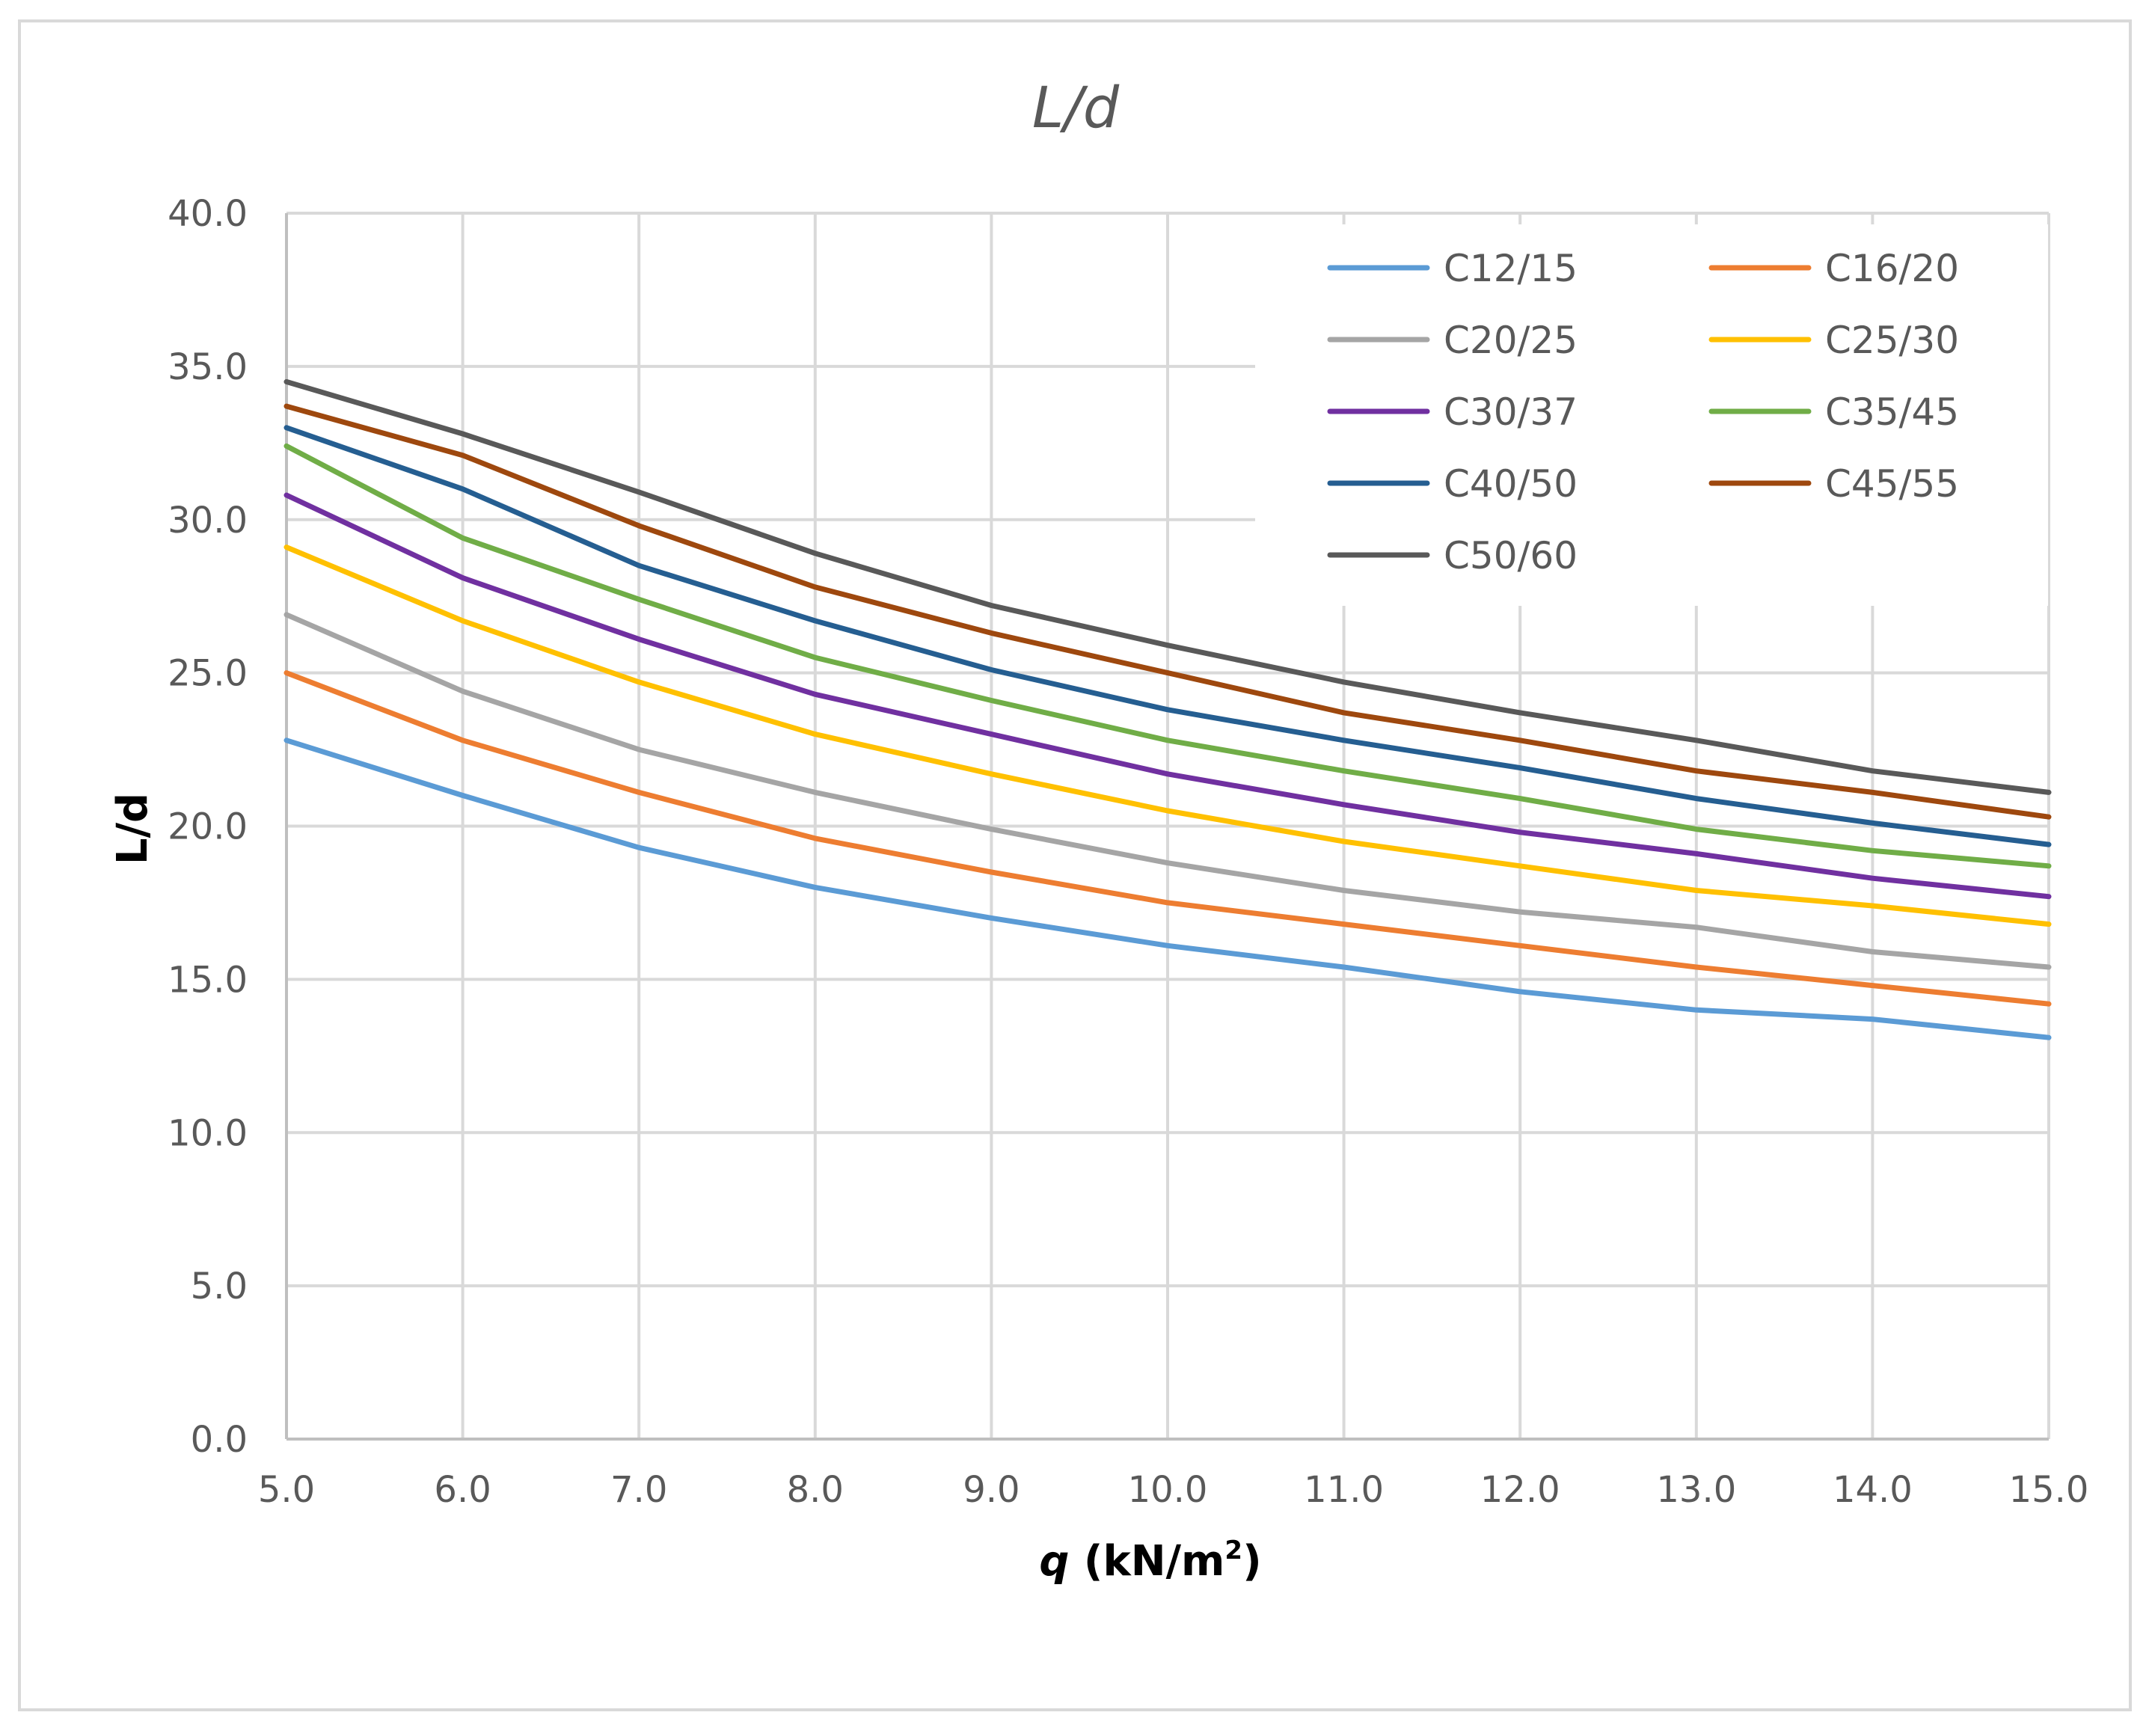 The height and width of the screenshot is (1736, 2152). What do you see at coordinates (1892, 484) in the screenshot?
I see `legend-label: C45/55` at bounding box center [1892, 484].